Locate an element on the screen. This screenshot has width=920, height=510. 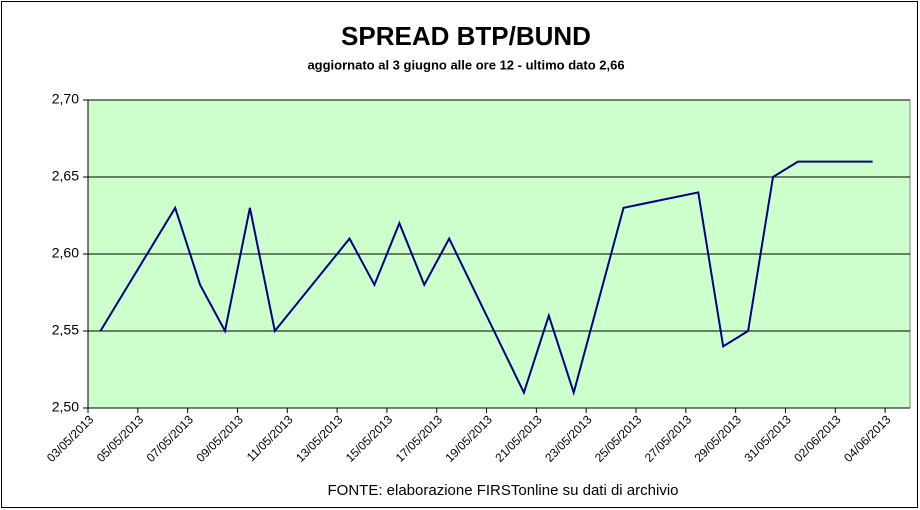
y-tick-label: 2,60 is located at coordinates (65, 253).